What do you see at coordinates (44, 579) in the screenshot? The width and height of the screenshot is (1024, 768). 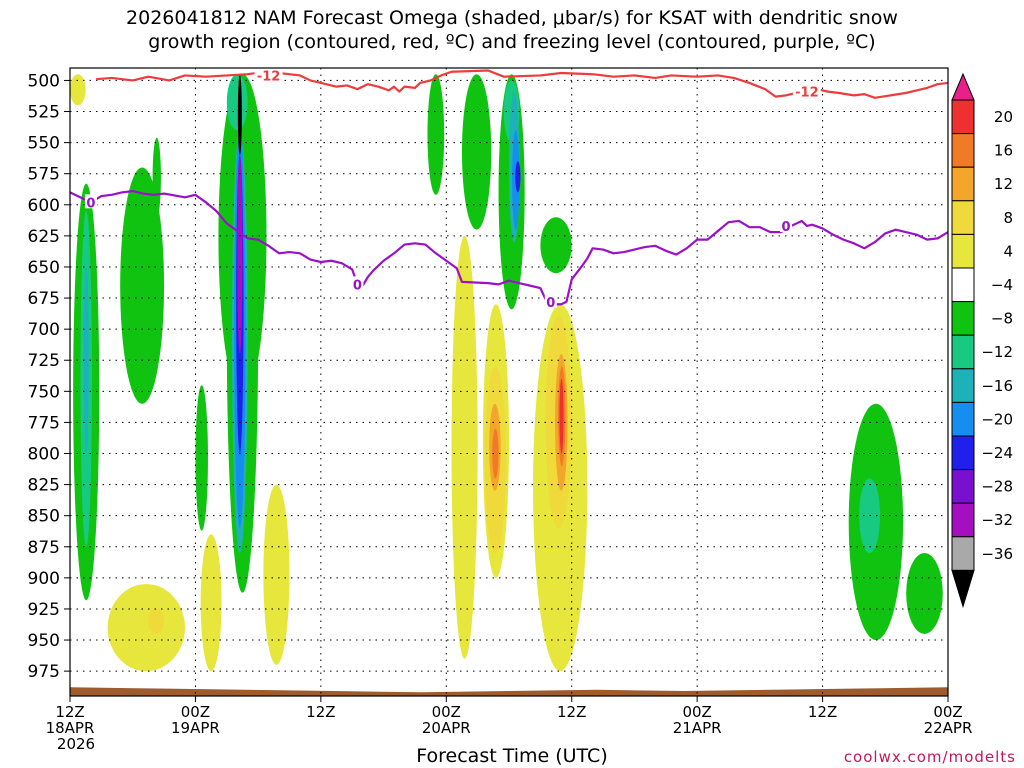 I see `ytick-label-p900: 900` at bounding box center [44, 579].